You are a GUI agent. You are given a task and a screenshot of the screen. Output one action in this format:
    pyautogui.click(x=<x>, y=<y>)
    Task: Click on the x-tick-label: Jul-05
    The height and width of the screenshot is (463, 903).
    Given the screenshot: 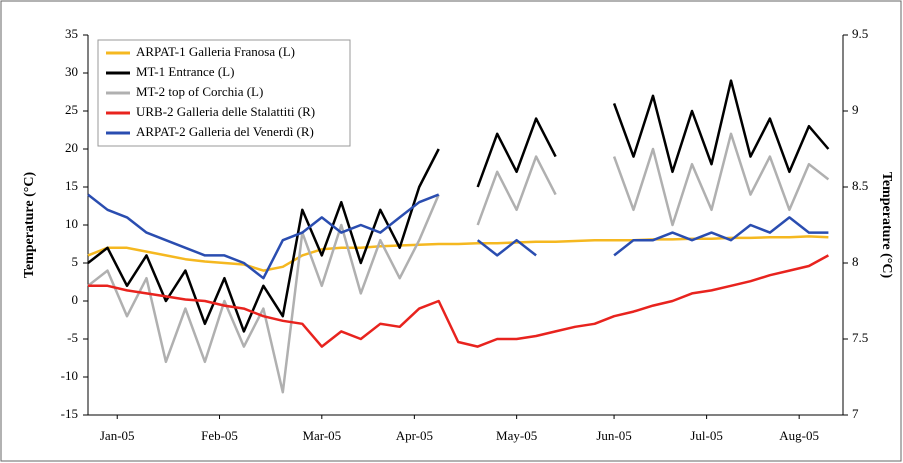 What is the action you would take?
    pyautogui.click(x=706, y=435)
    